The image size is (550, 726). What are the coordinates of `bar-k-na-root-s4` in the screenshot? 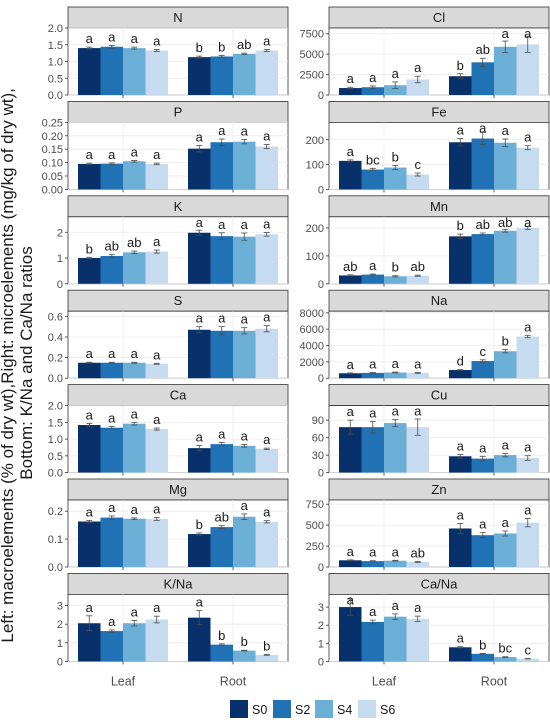 It's located at (244, 656).